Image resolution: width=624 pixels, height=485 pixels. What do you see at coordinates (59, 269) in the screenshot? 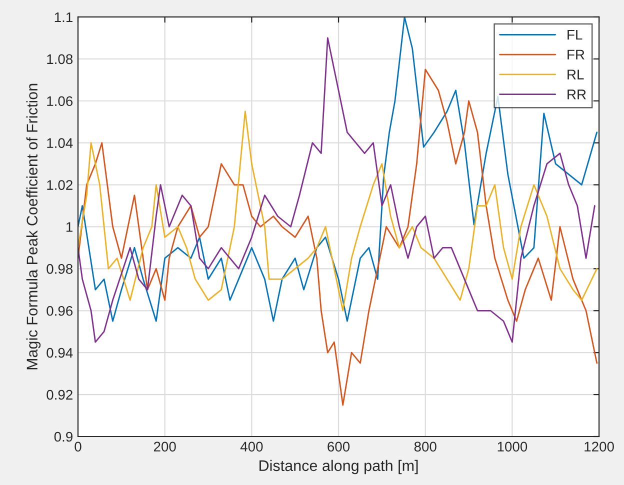
I see `y-tick-label: 0.98` at bounding box center [59, 269].